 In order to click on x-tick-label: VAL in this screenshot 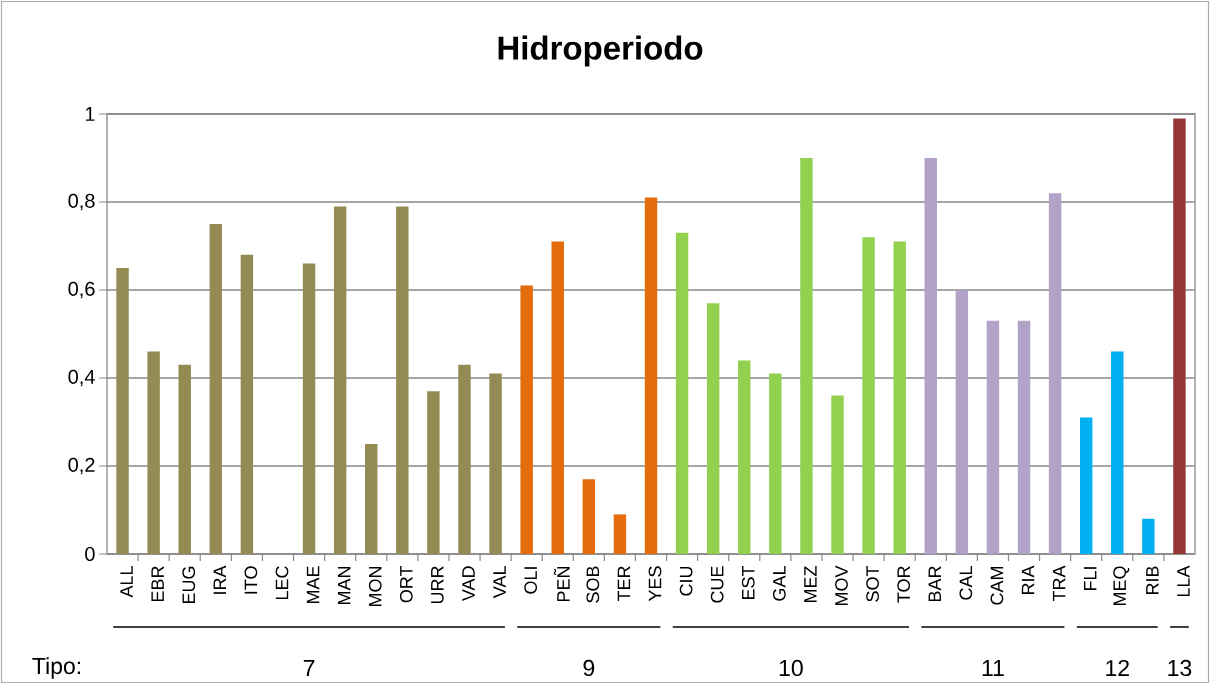, I will do `click(499, 582)`.